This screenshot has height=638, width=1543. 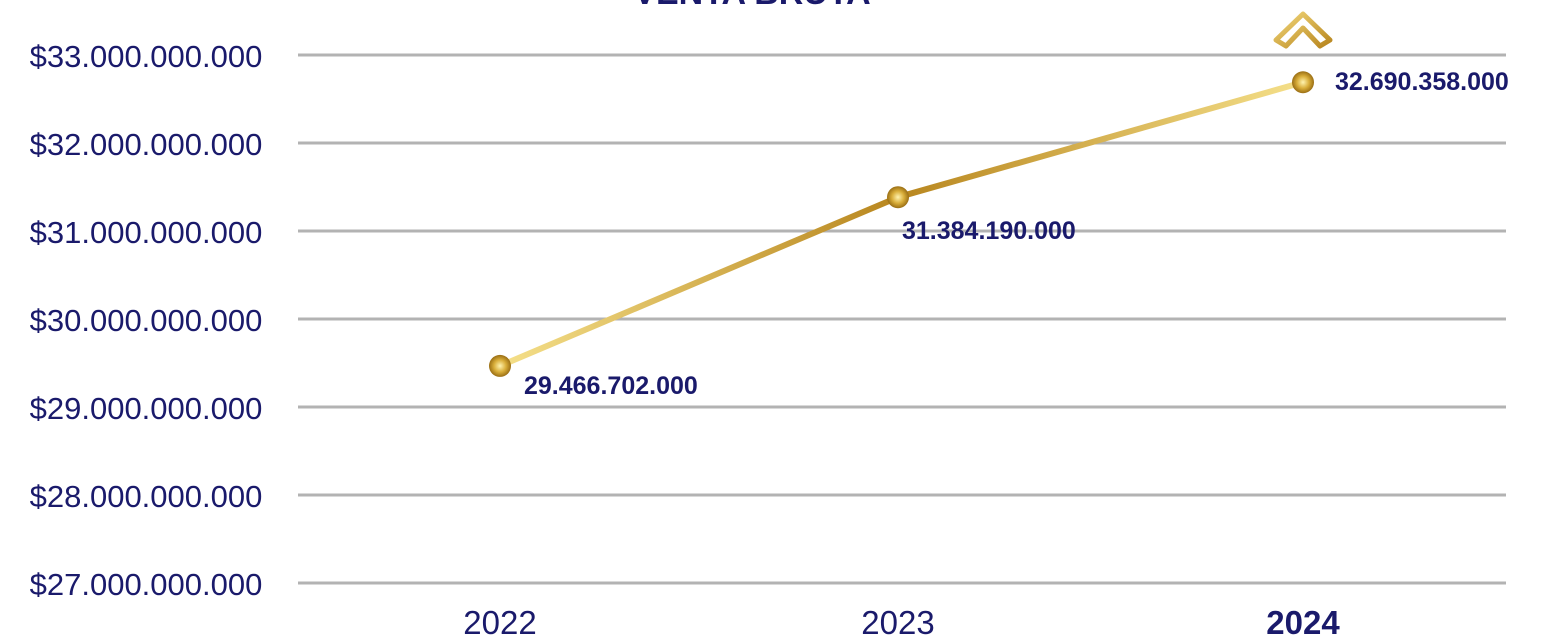 I want to click on y-tick-label: $32.000.000.000, so click(x=146, y=144).